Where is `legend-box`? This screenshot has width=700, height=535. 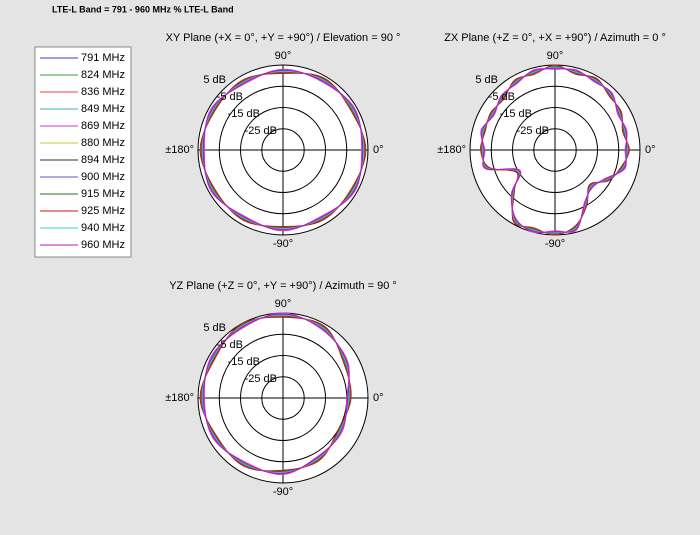
legend-box is located at coordinates (83, 152).